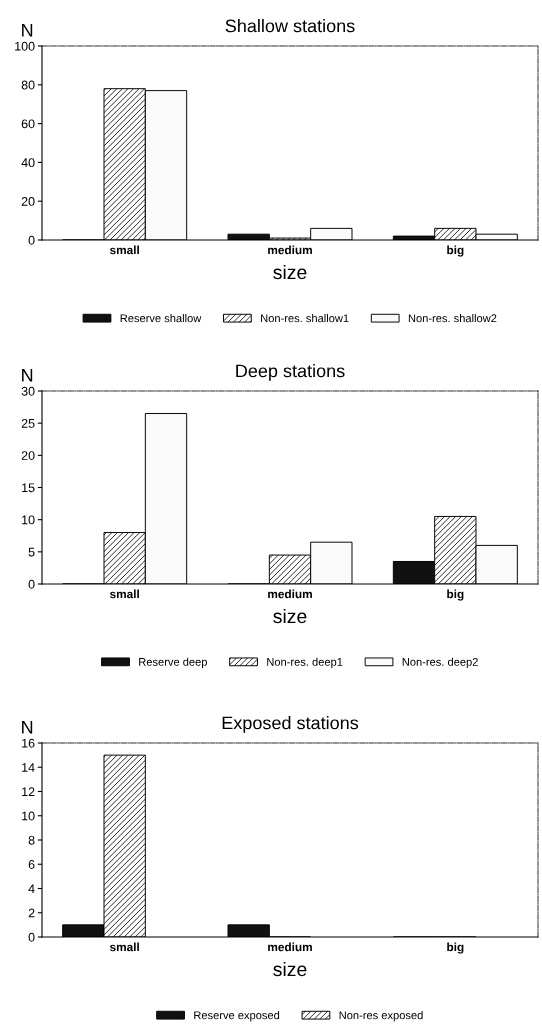 The width and height of the screenshot is (542, 1025). I want to click on y-tick-label: 16, so click(28, 743).